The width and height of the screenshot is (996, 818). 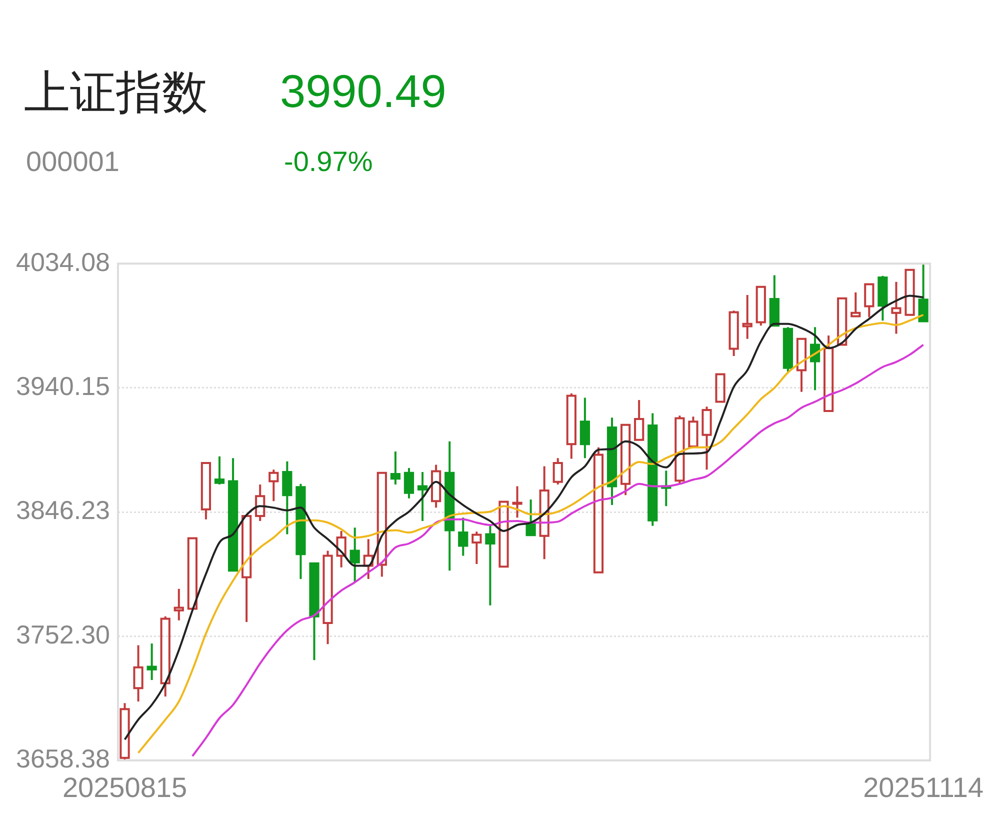 What do you see at coordinates (73, 162) in the screenshot?
I see `chart-subtitle: 000001` at bounding box center [73, 162].